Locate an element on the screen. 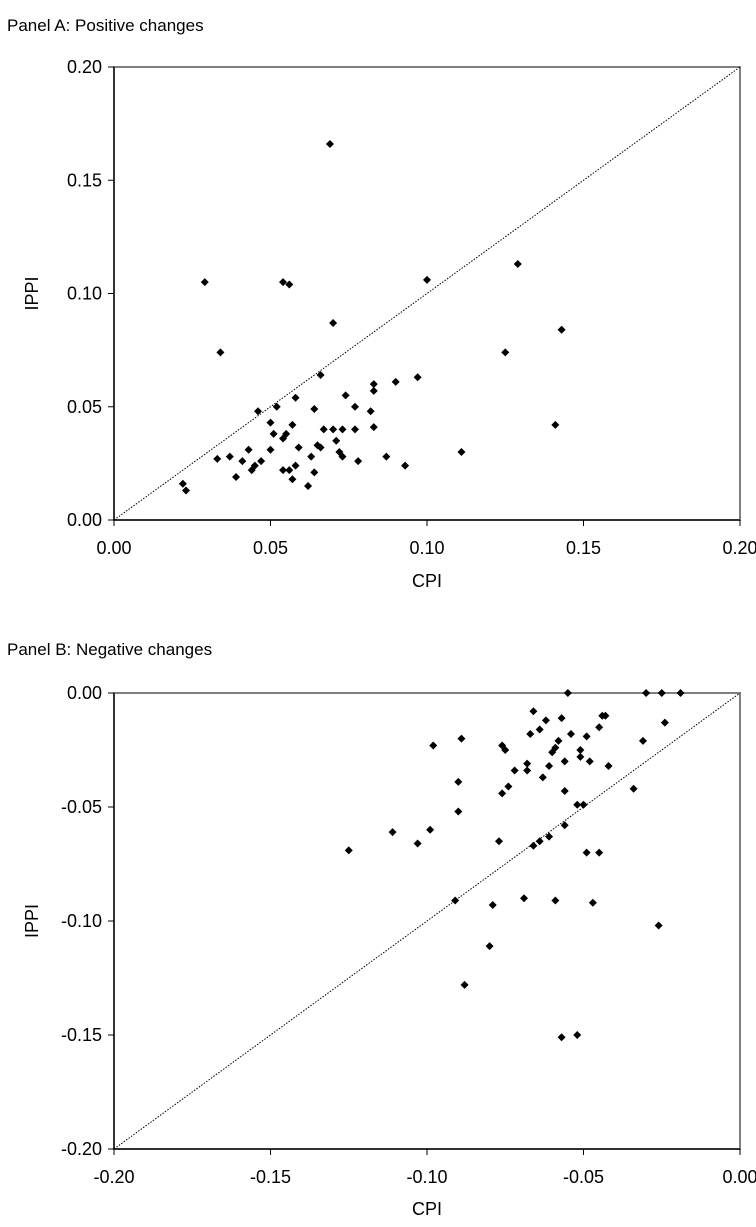 Image resolution: width=756 pixels, height=1227 pixels. panel-b-x-tick-label: -0.20 is located at coordinates (113, 1177).